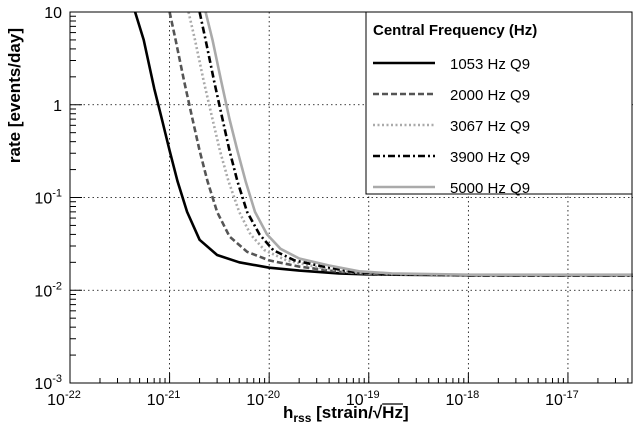  What do you see at coordinates (455, 30) in the screenshot?
I see `legend-title: Central Frequency (Hz)` at bounding box center [455, 30].